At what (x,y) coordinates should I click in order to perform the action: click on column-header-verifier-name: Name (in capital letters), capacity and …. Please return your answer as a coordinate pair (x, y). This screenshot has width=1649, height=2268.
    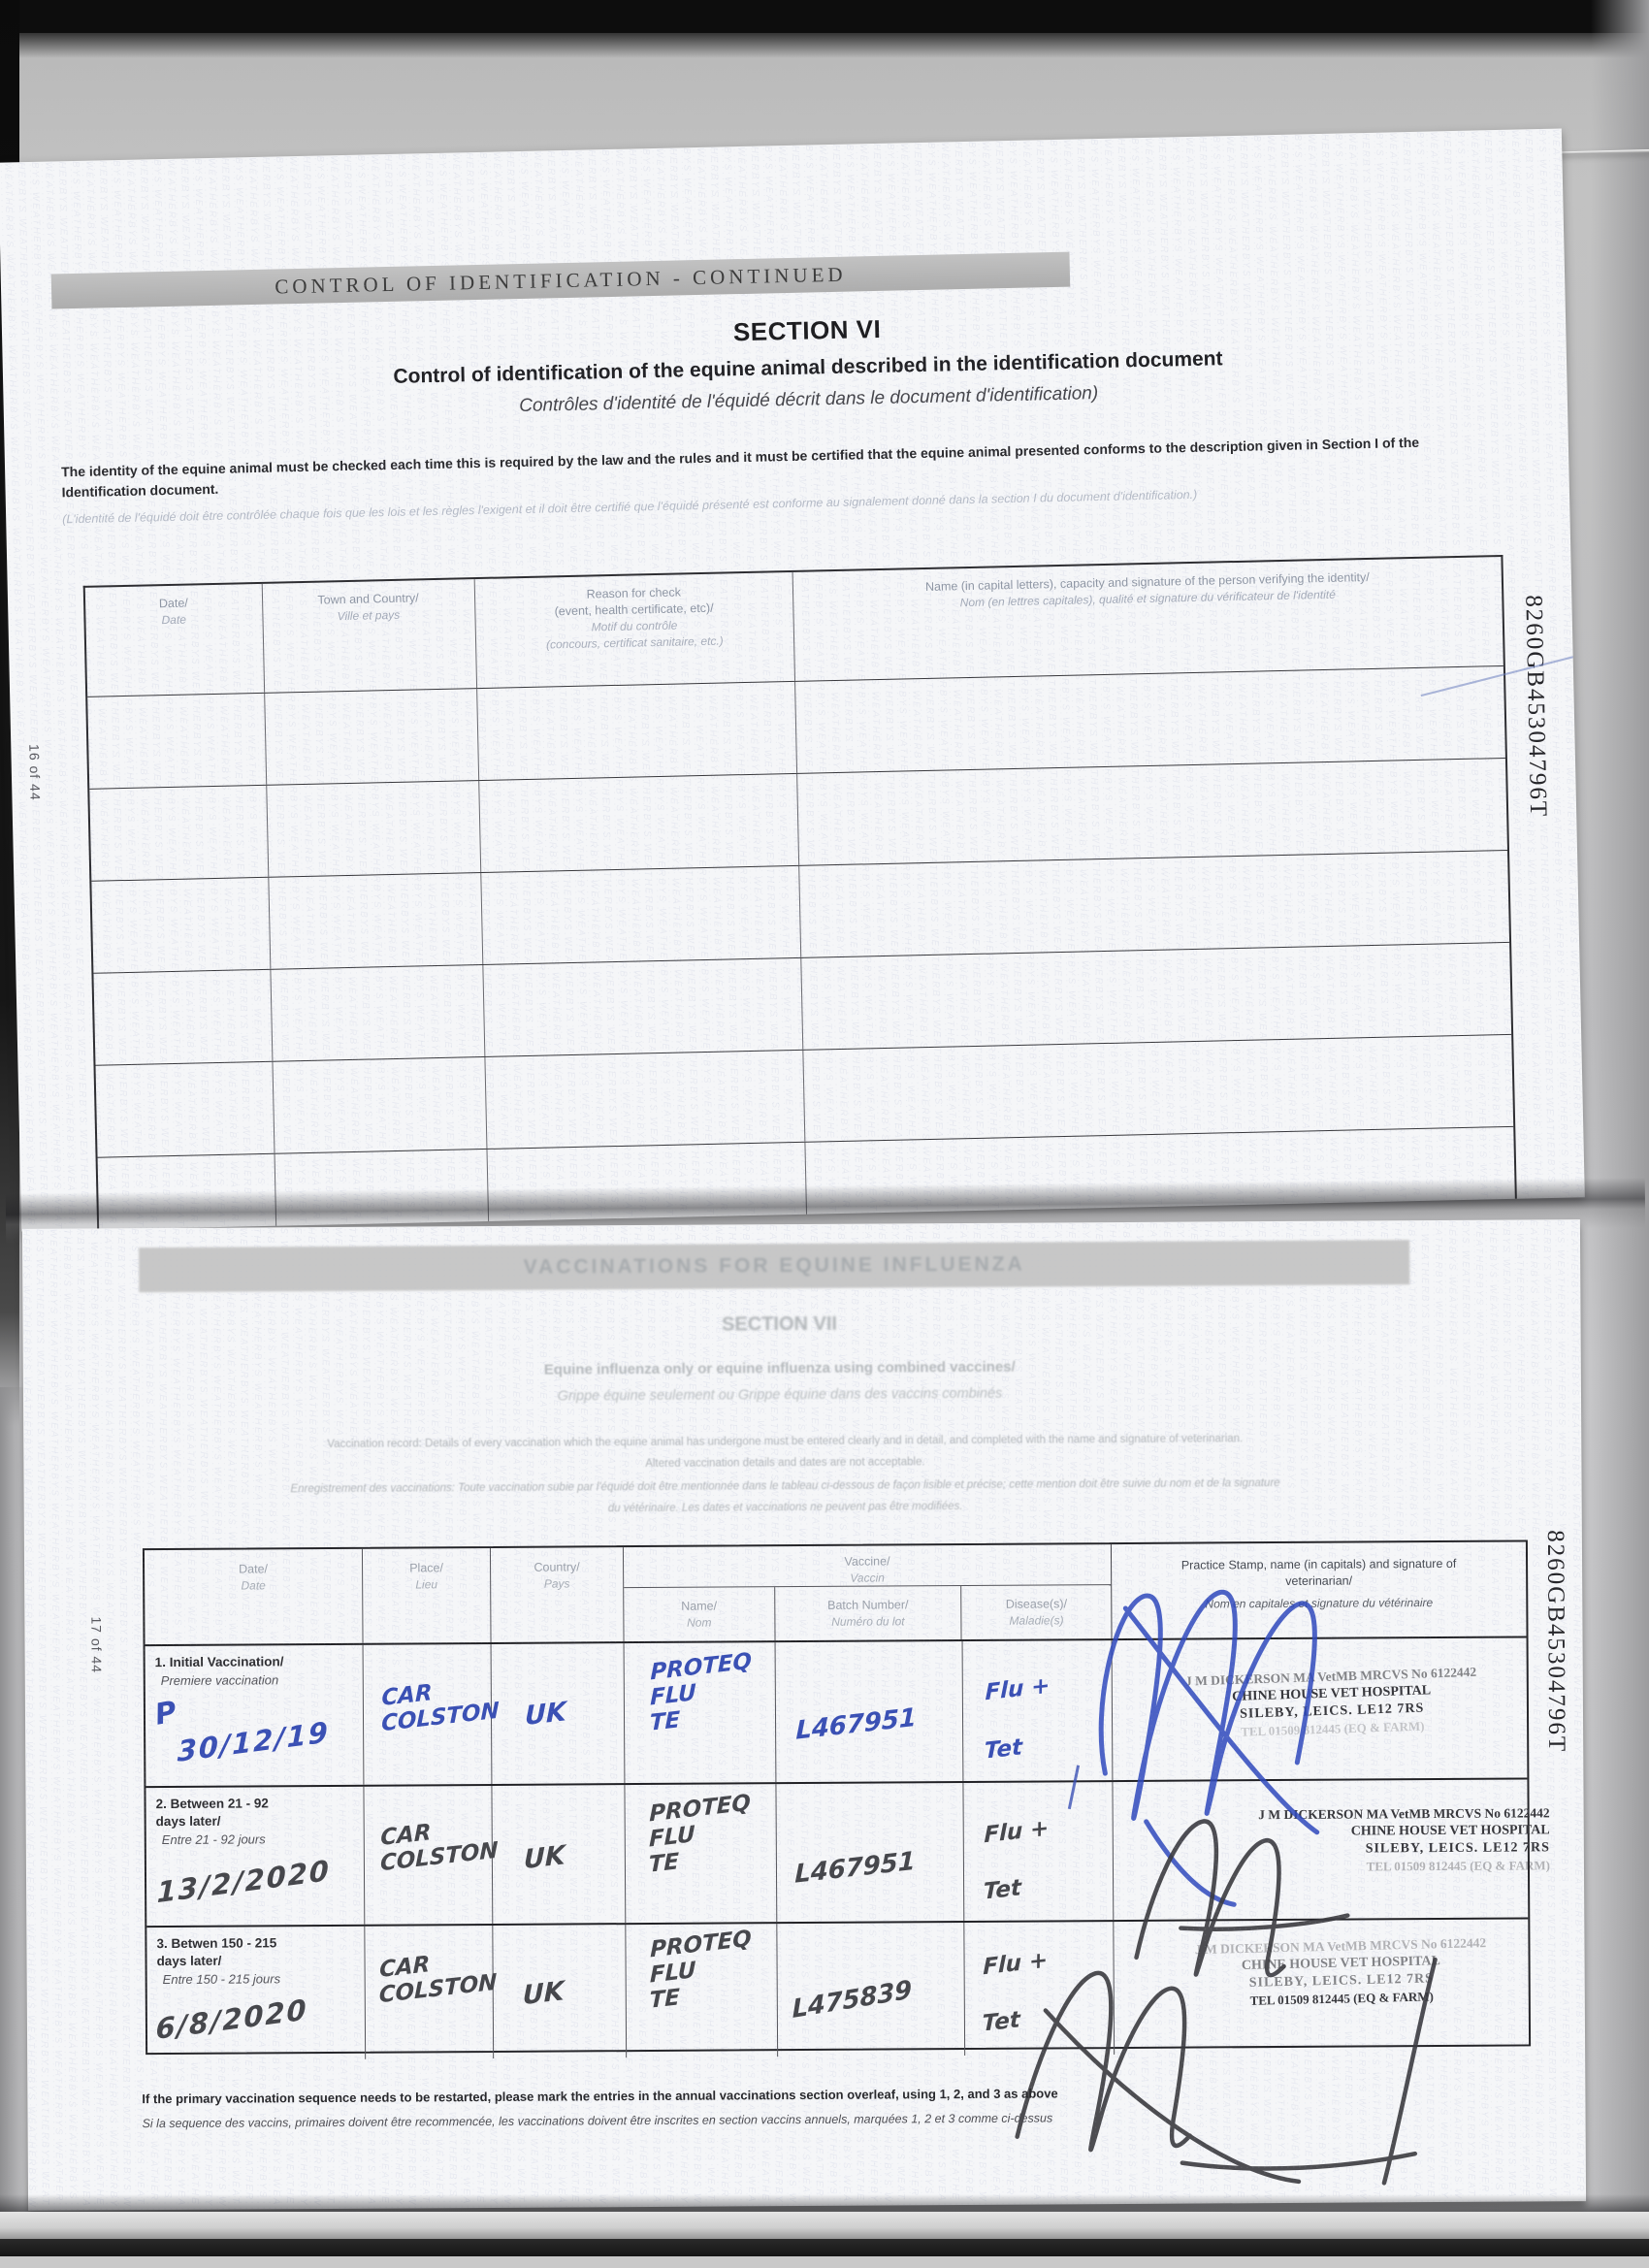
    Looking at the image, I should click on (1147, 589).